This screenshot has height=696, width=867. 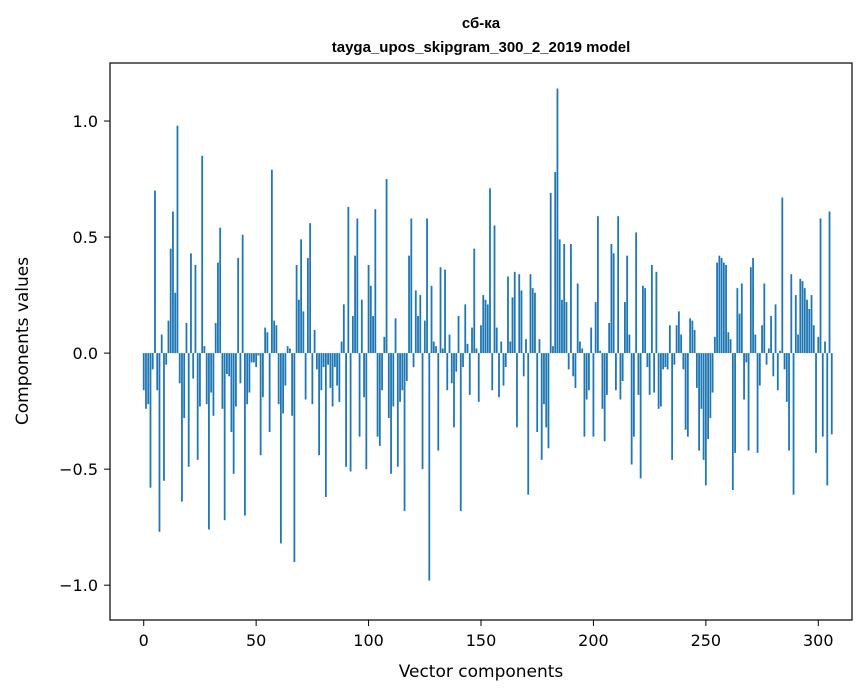 I want to click on y-tick-label: 0.0, so click(x=85, y=353).